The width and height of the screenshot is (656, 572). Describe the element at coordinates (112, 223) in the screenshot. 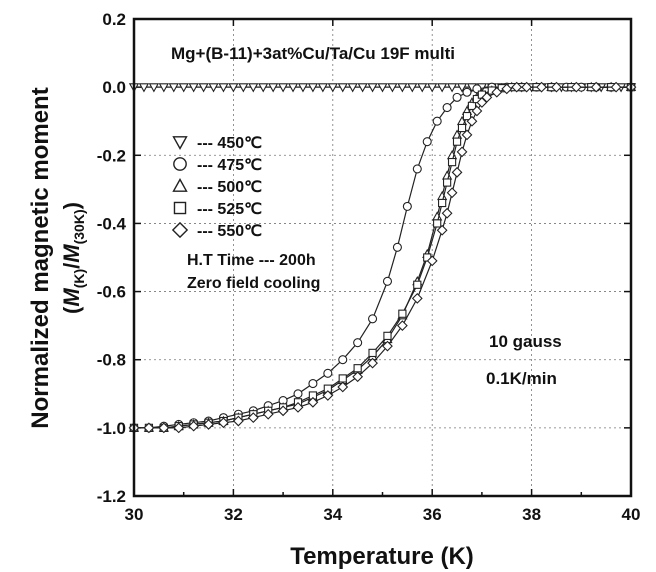

I see `y-tick-label: -0.4` at that location.